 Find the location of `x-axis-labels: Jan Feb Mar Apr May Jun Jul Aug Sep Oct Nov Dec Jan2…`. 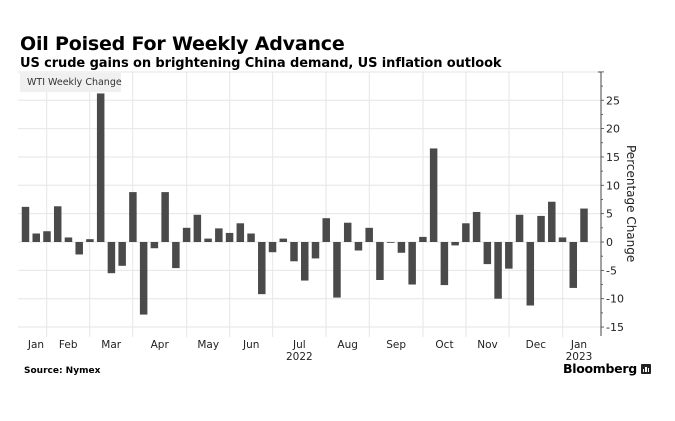

x-axis-labels: Jan Feb Mar Apr May Jun Jul Aug Sep Oct Nov Dec Jan2… is located at coordinates (309, 351).